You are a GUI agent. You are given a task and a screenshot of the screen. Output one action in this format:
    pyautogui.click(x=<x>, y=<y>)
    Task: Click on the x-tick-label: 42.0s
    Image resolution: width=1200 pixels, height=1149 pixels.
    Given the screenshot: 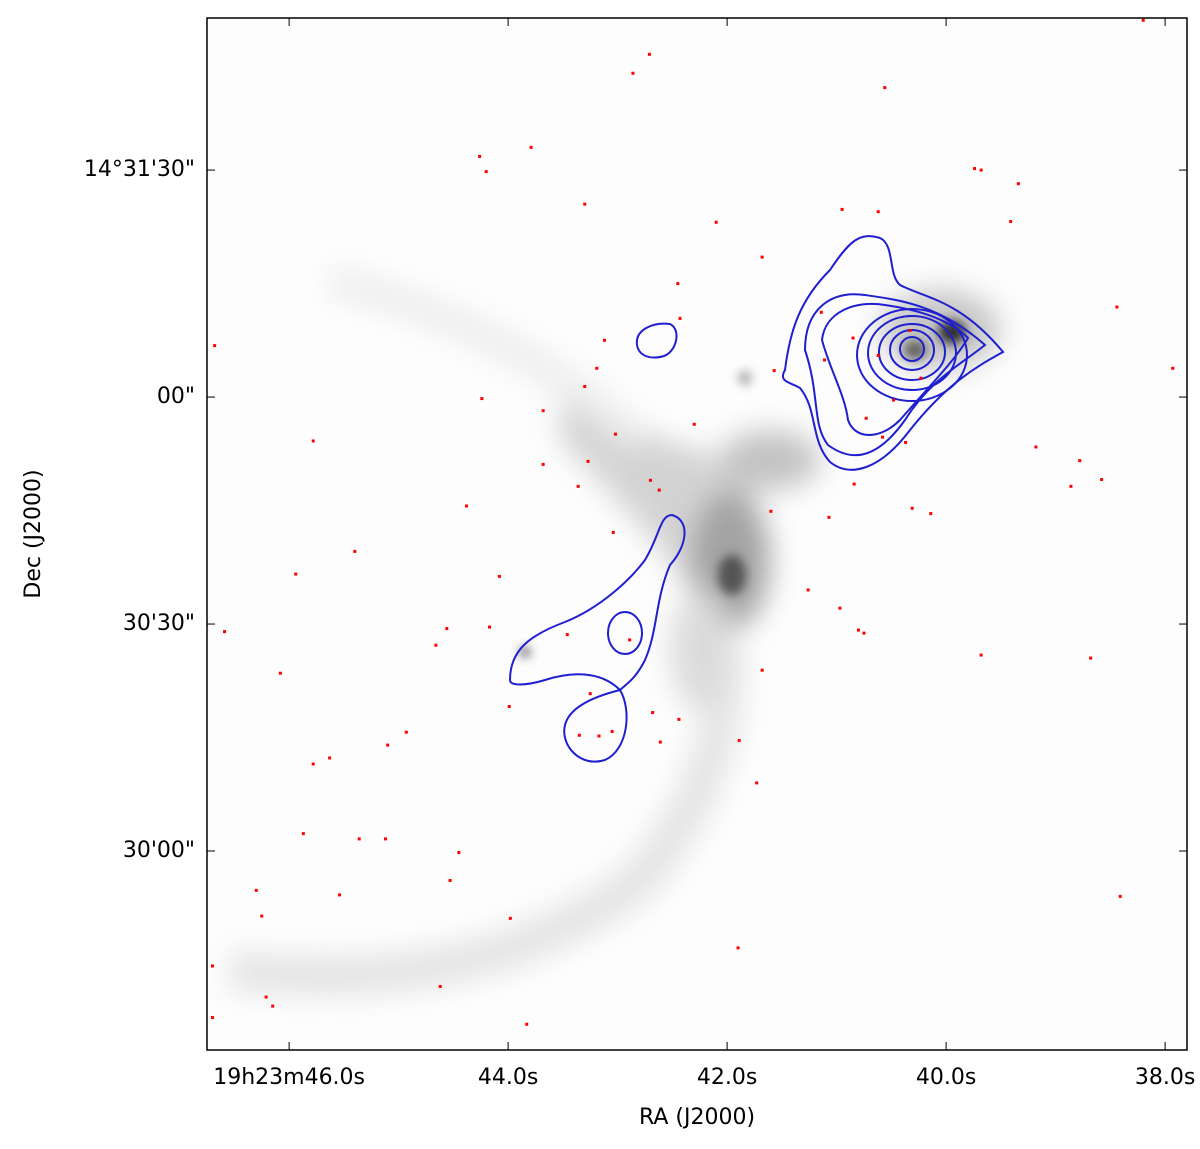 What is the action you would take?
    pyautogui.click(x=727, y=1077)
    